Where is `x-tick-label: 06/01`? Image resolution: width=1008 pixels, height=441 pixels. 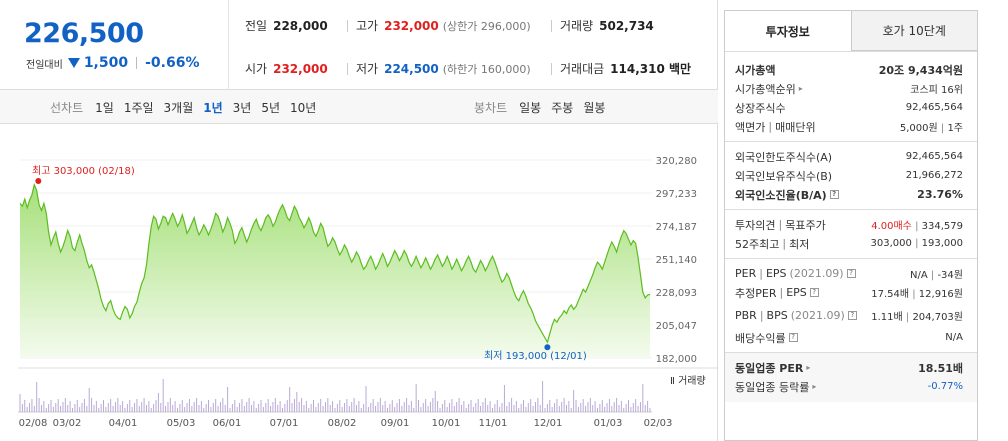 x-tick-label: 06/01 is located at coordinates (227, 423).